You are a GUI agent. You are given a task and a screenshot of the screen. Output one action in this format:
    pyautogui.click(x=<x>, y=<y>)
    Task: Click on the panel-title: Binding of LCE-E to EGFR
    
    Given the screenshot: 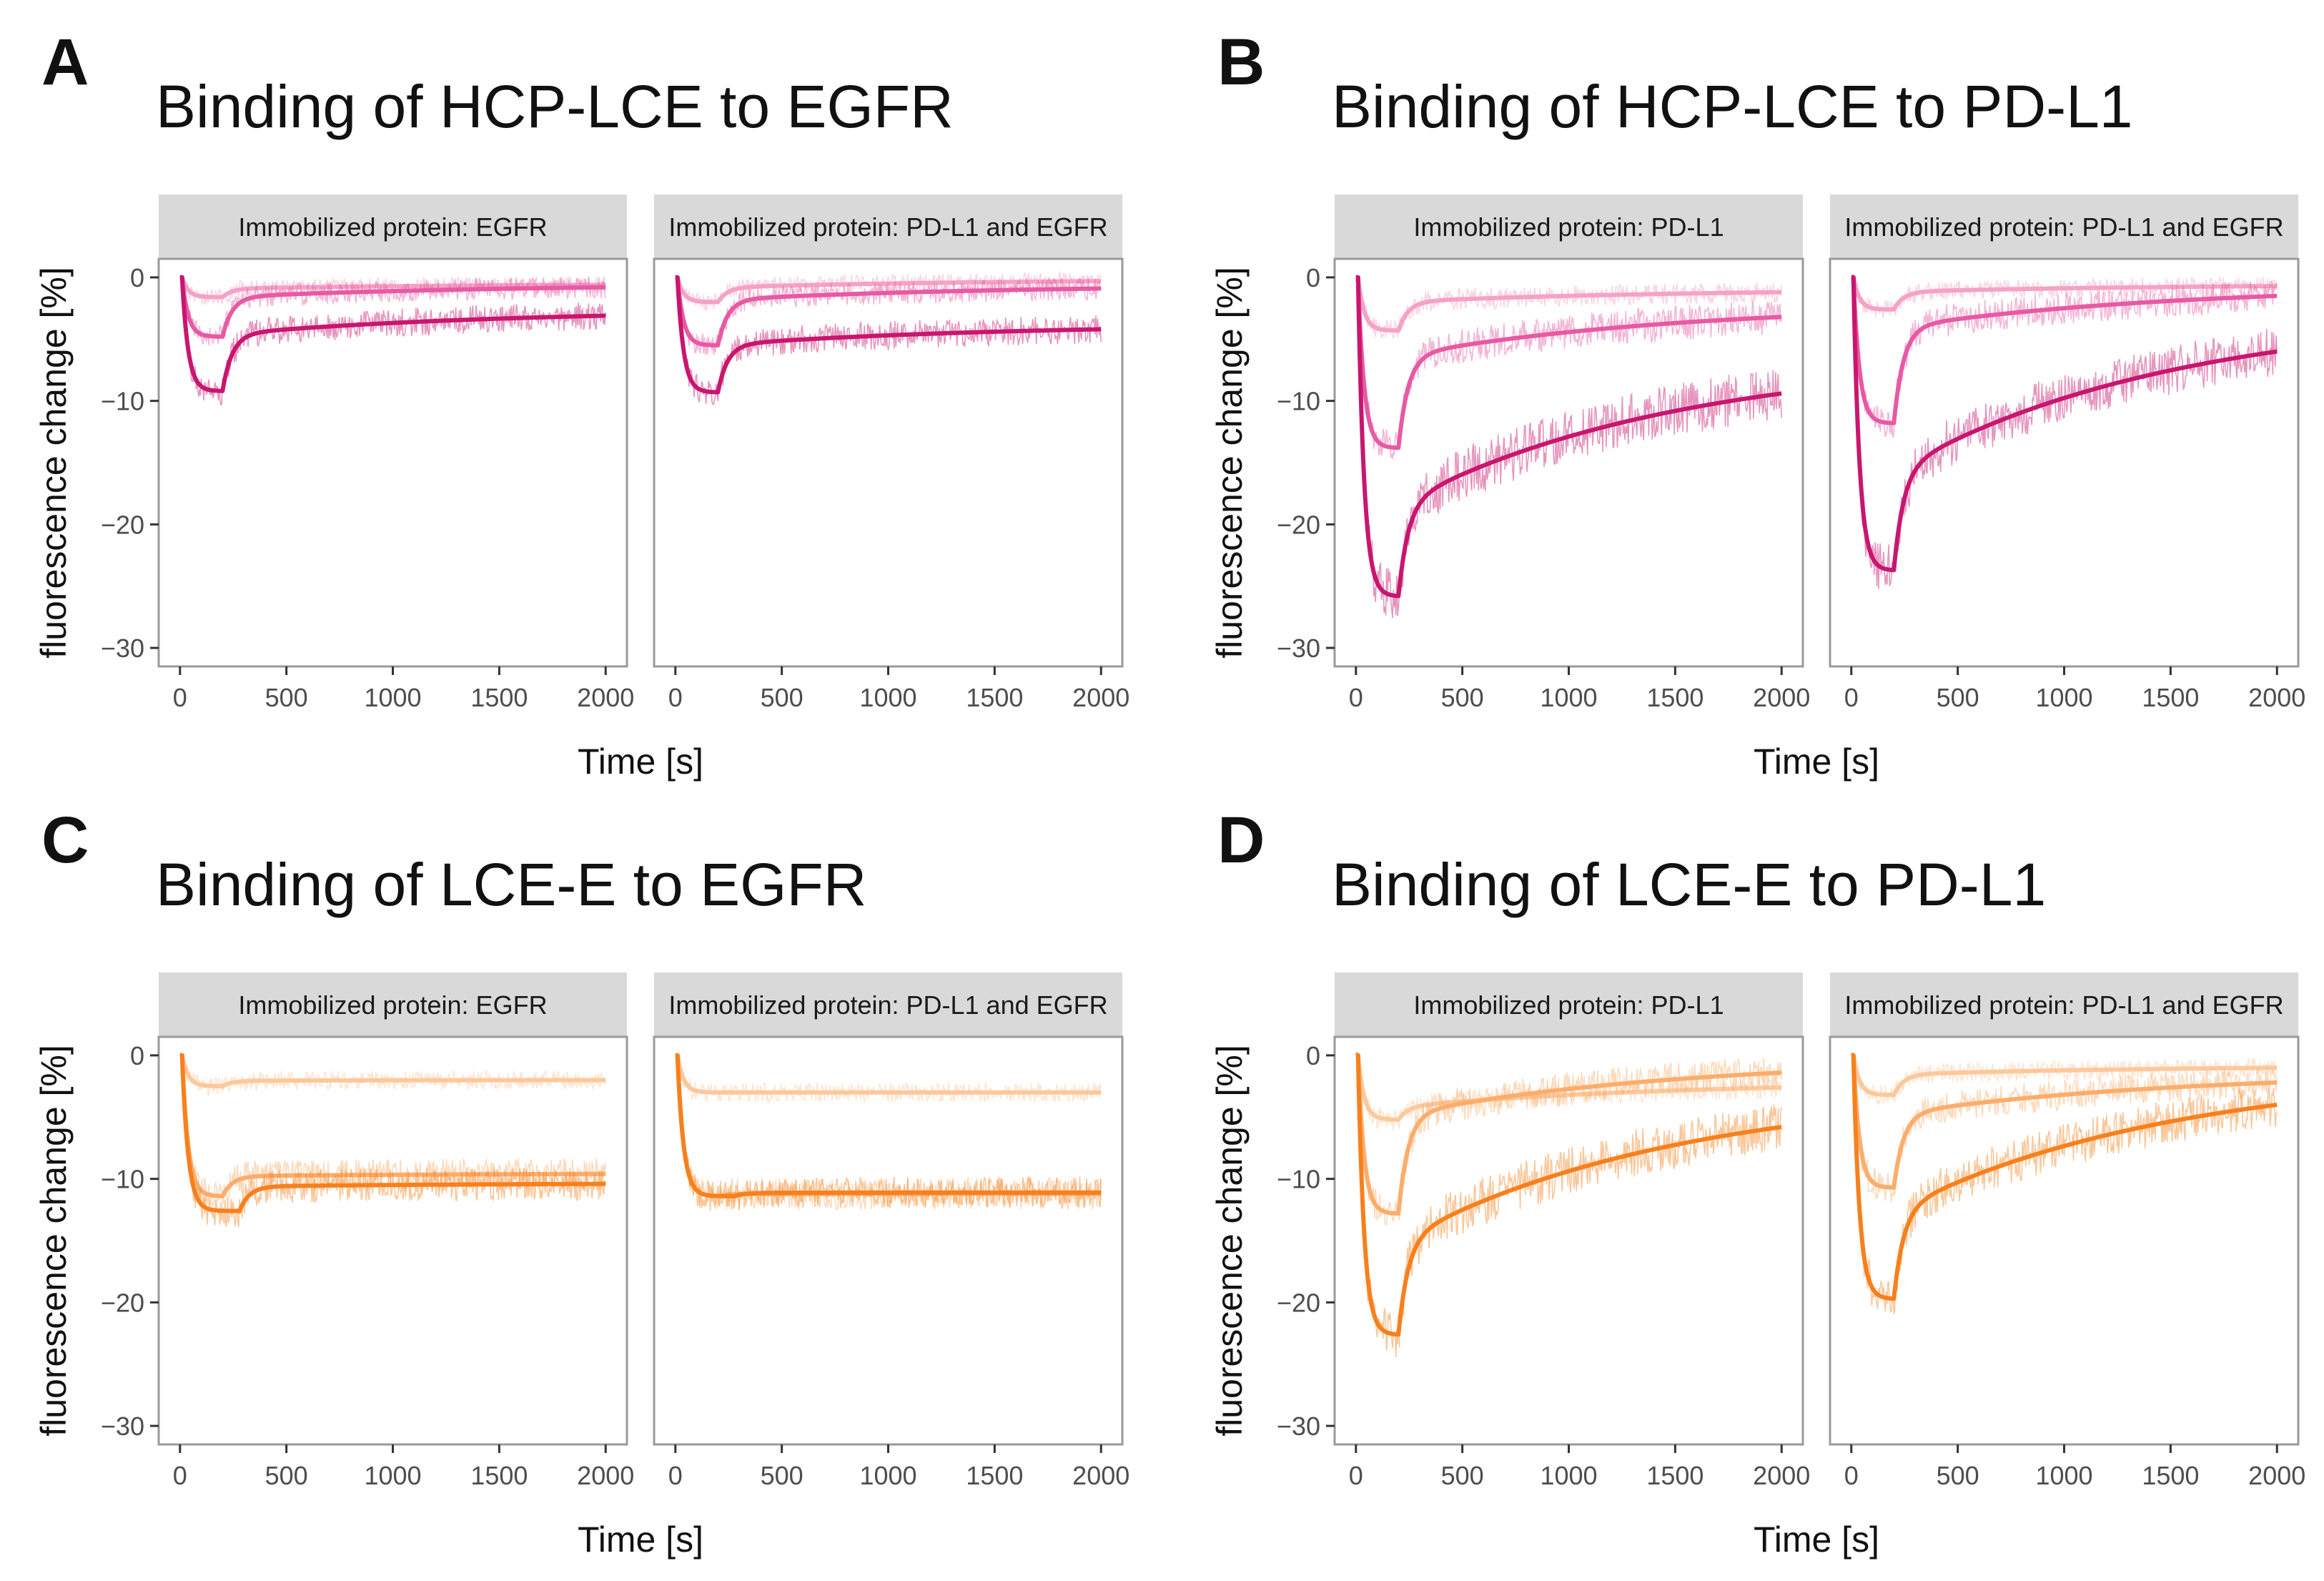 What is the action you would take?
    pyautogui.click(x=511, y=884)
    